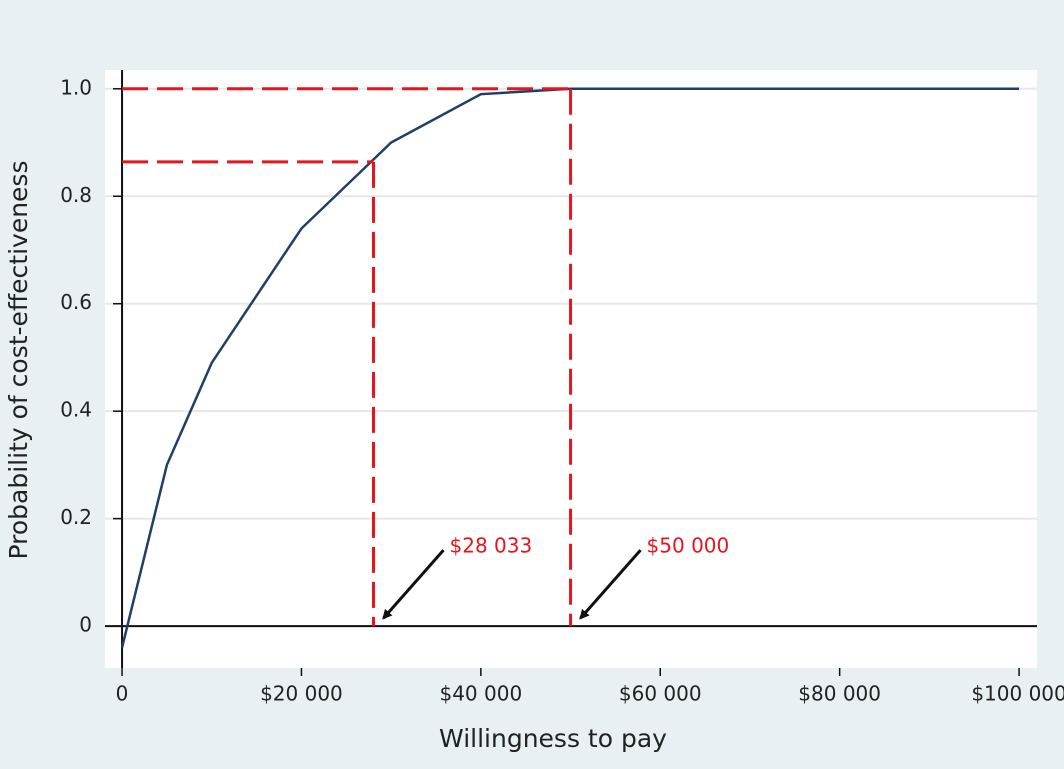 This screenshot has height=769, width=1064. I want to click on x-tick-label: $40 000, so click(480, 694).